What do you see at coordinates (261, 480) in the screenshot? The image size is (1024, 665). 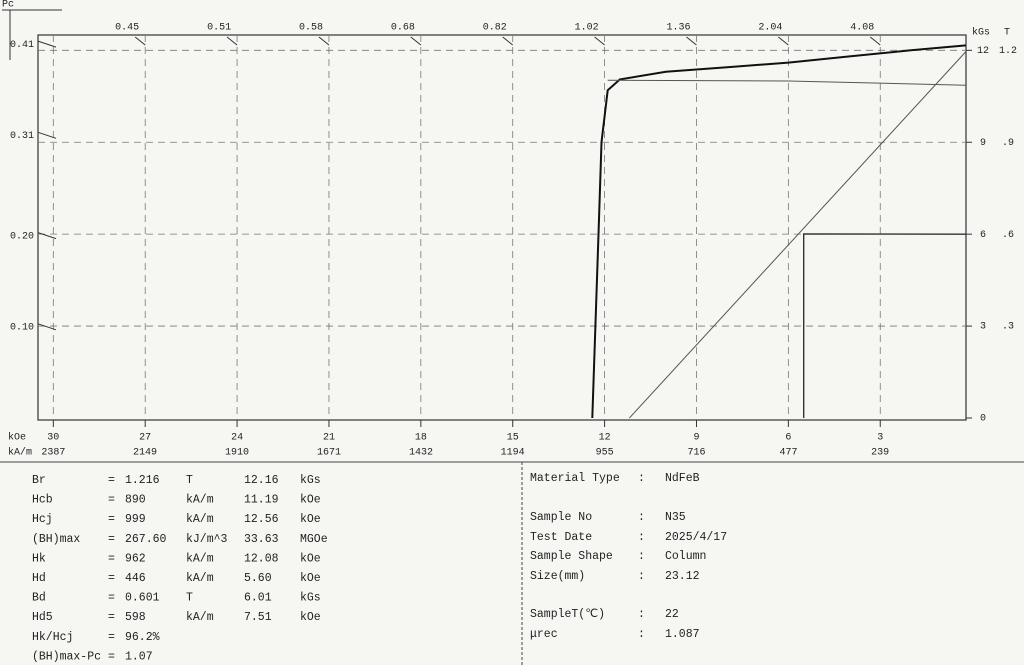 I see `result-cell: 12.16` at bounding box center [261, 480].